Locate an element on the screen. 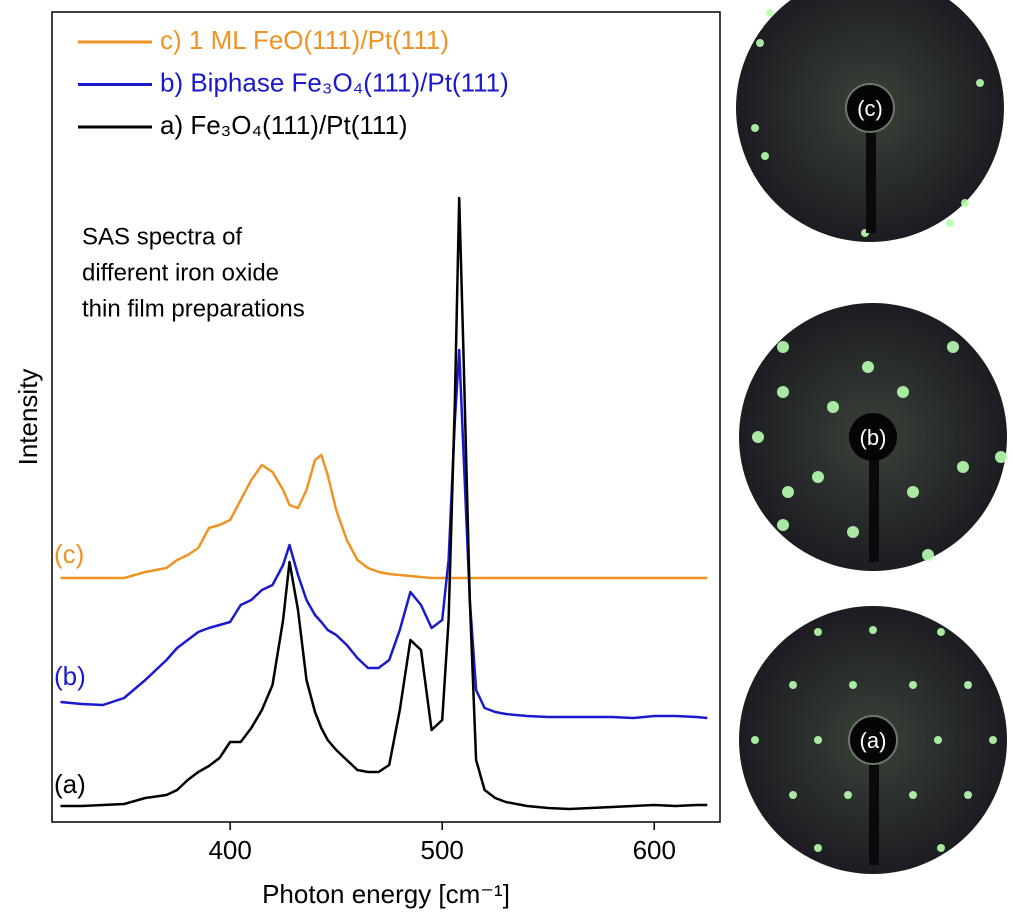 This screenshot has width=1013, height=923. x-tick-label: 400 is located at coordinates (229, 850).